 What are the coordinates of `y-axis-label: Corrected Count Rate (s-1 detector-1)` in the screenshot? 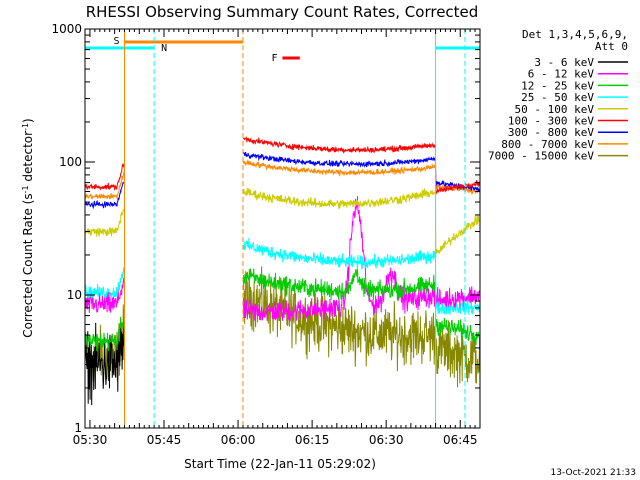 It's located at (28, 227).